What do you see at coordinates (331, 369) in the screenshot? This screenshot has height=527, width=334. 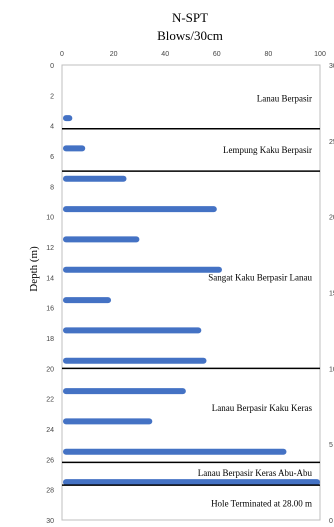 I see `right-tick-label: 10` at bounding box center [331, 369].